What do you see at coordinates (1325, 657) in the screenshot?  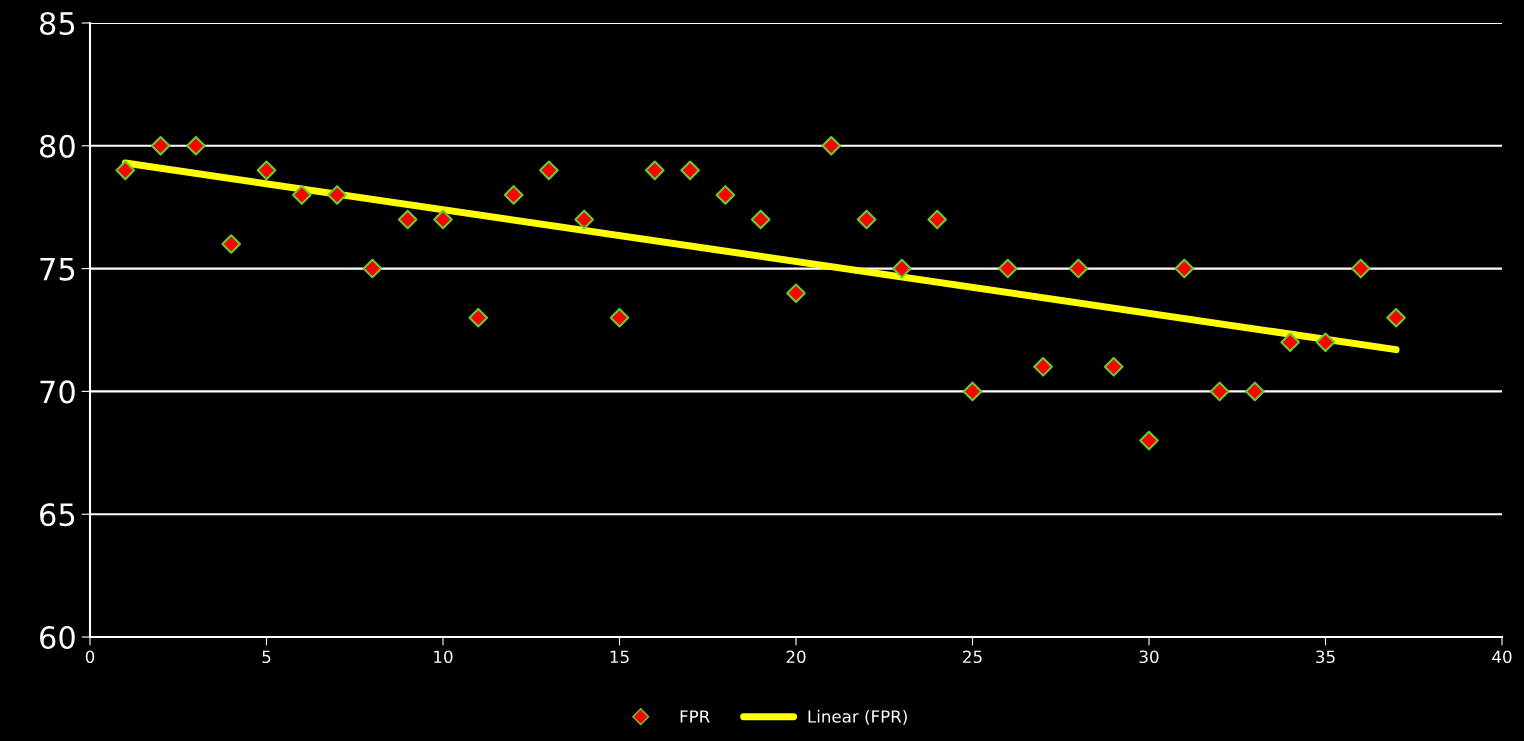 I see `x-tick-label: 35` at bounding box center [1325, 657].